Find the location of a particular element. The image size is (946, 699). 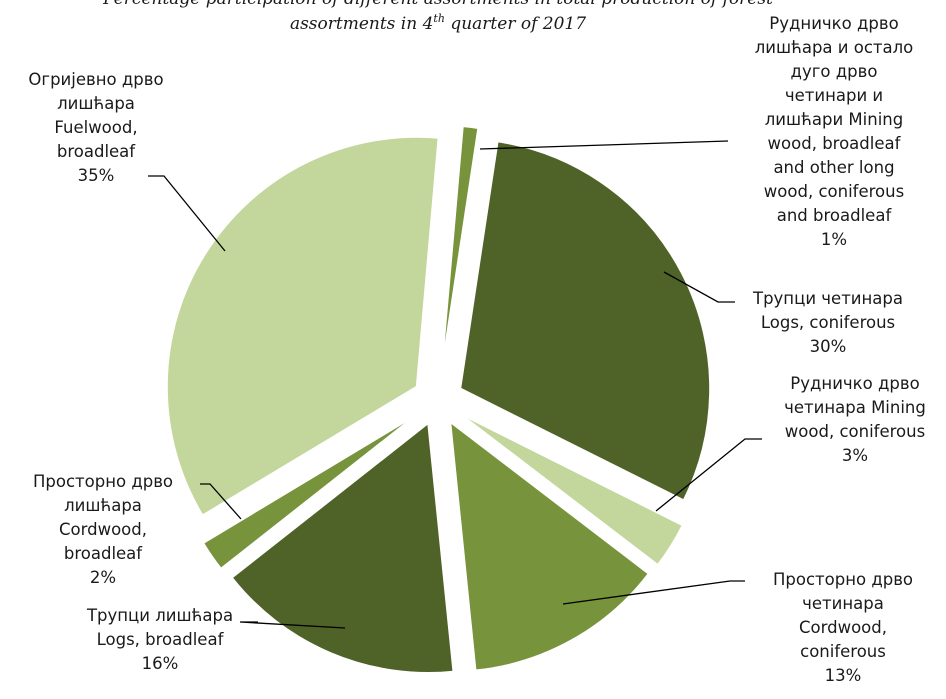

slice-label-1-line-2: лишћара и остало is located at coordinates (834, 47).